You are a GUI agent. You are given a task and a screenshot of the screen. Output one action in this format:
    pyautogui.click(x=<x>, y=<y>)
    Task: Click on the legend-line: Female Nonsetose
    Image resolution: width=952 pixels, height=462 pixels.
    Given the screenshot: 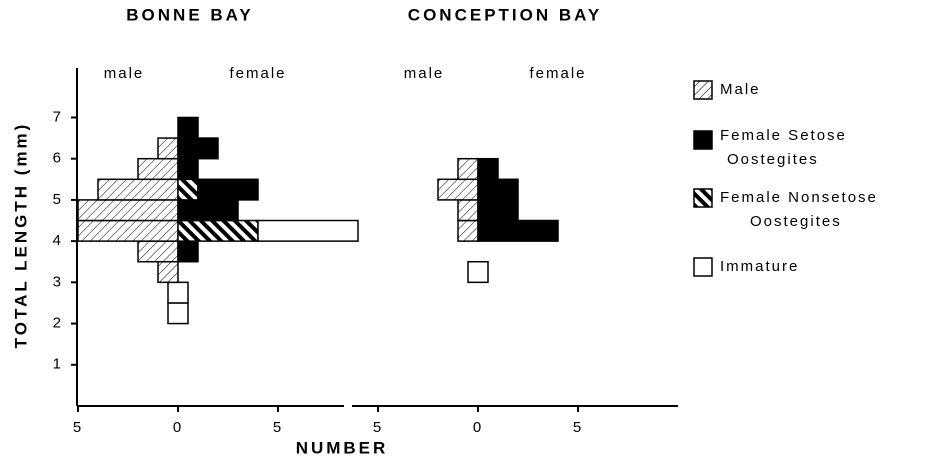 What is the action you would take?
    pyautogui.click(x=799, y=197)
    